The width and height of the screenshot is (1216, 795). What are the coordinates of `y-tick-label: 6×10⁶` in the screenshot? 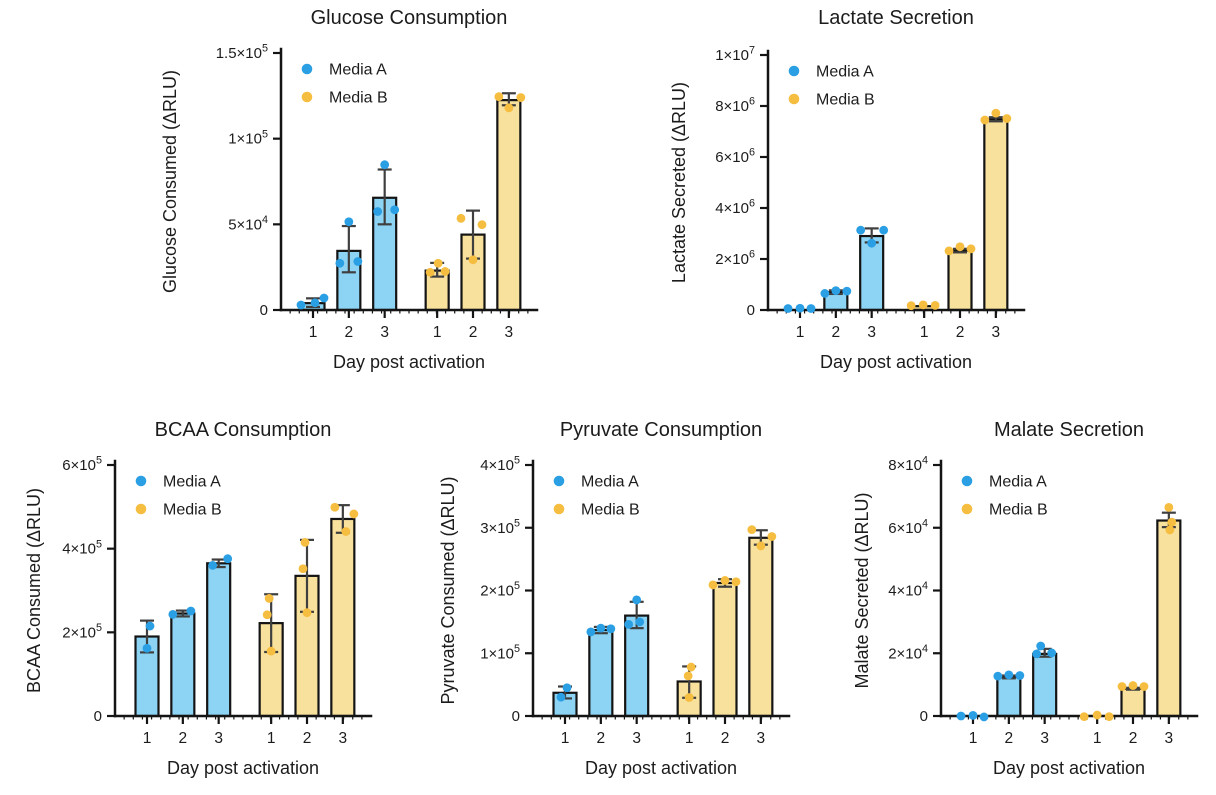 It's located at (735, 156).